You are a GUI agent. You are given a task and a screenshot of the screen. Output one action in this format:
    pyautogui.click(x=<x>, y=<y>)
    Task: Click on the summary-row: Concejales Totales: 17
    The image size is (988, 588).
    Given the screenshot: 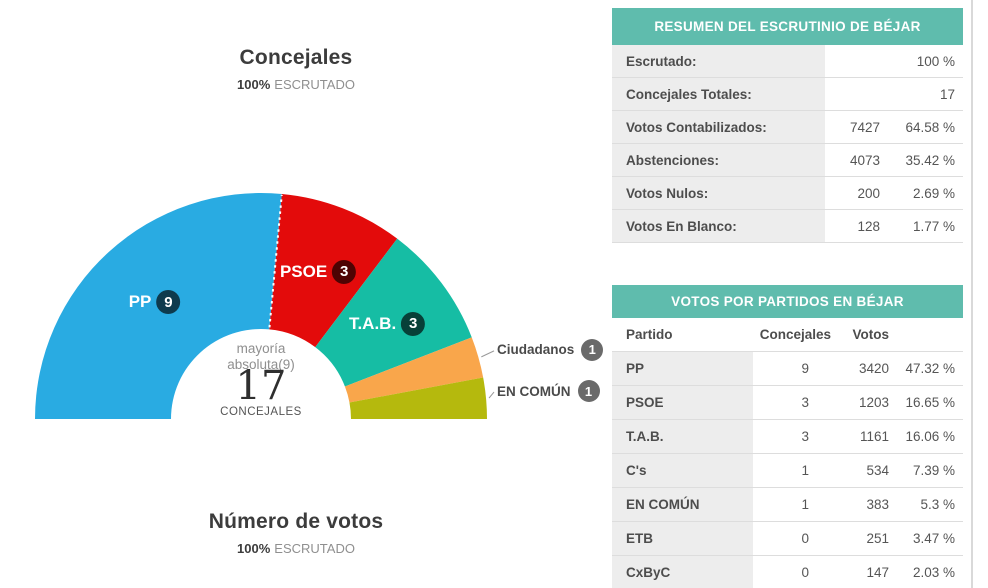 What is the action you would take?
    pyautogui.click(x=787, y=94)
    